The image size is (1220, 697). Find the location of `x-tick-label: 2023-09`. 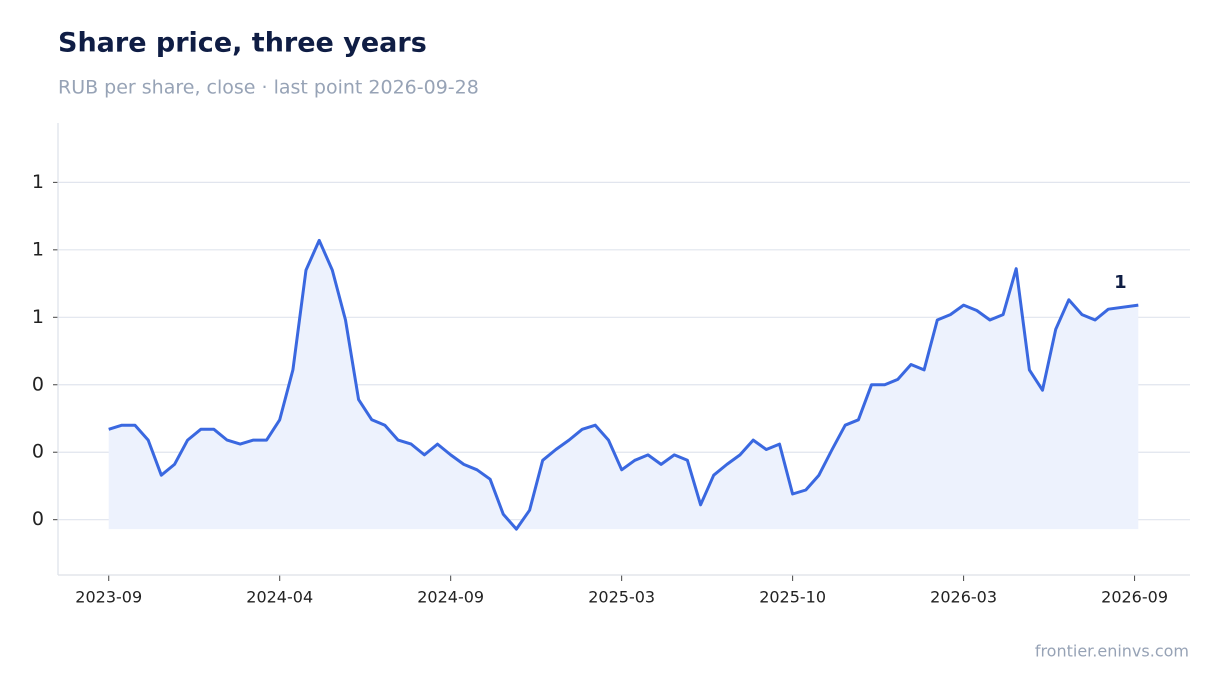

x-tick-label: 2023-09 is located at coordinates (108, 597).